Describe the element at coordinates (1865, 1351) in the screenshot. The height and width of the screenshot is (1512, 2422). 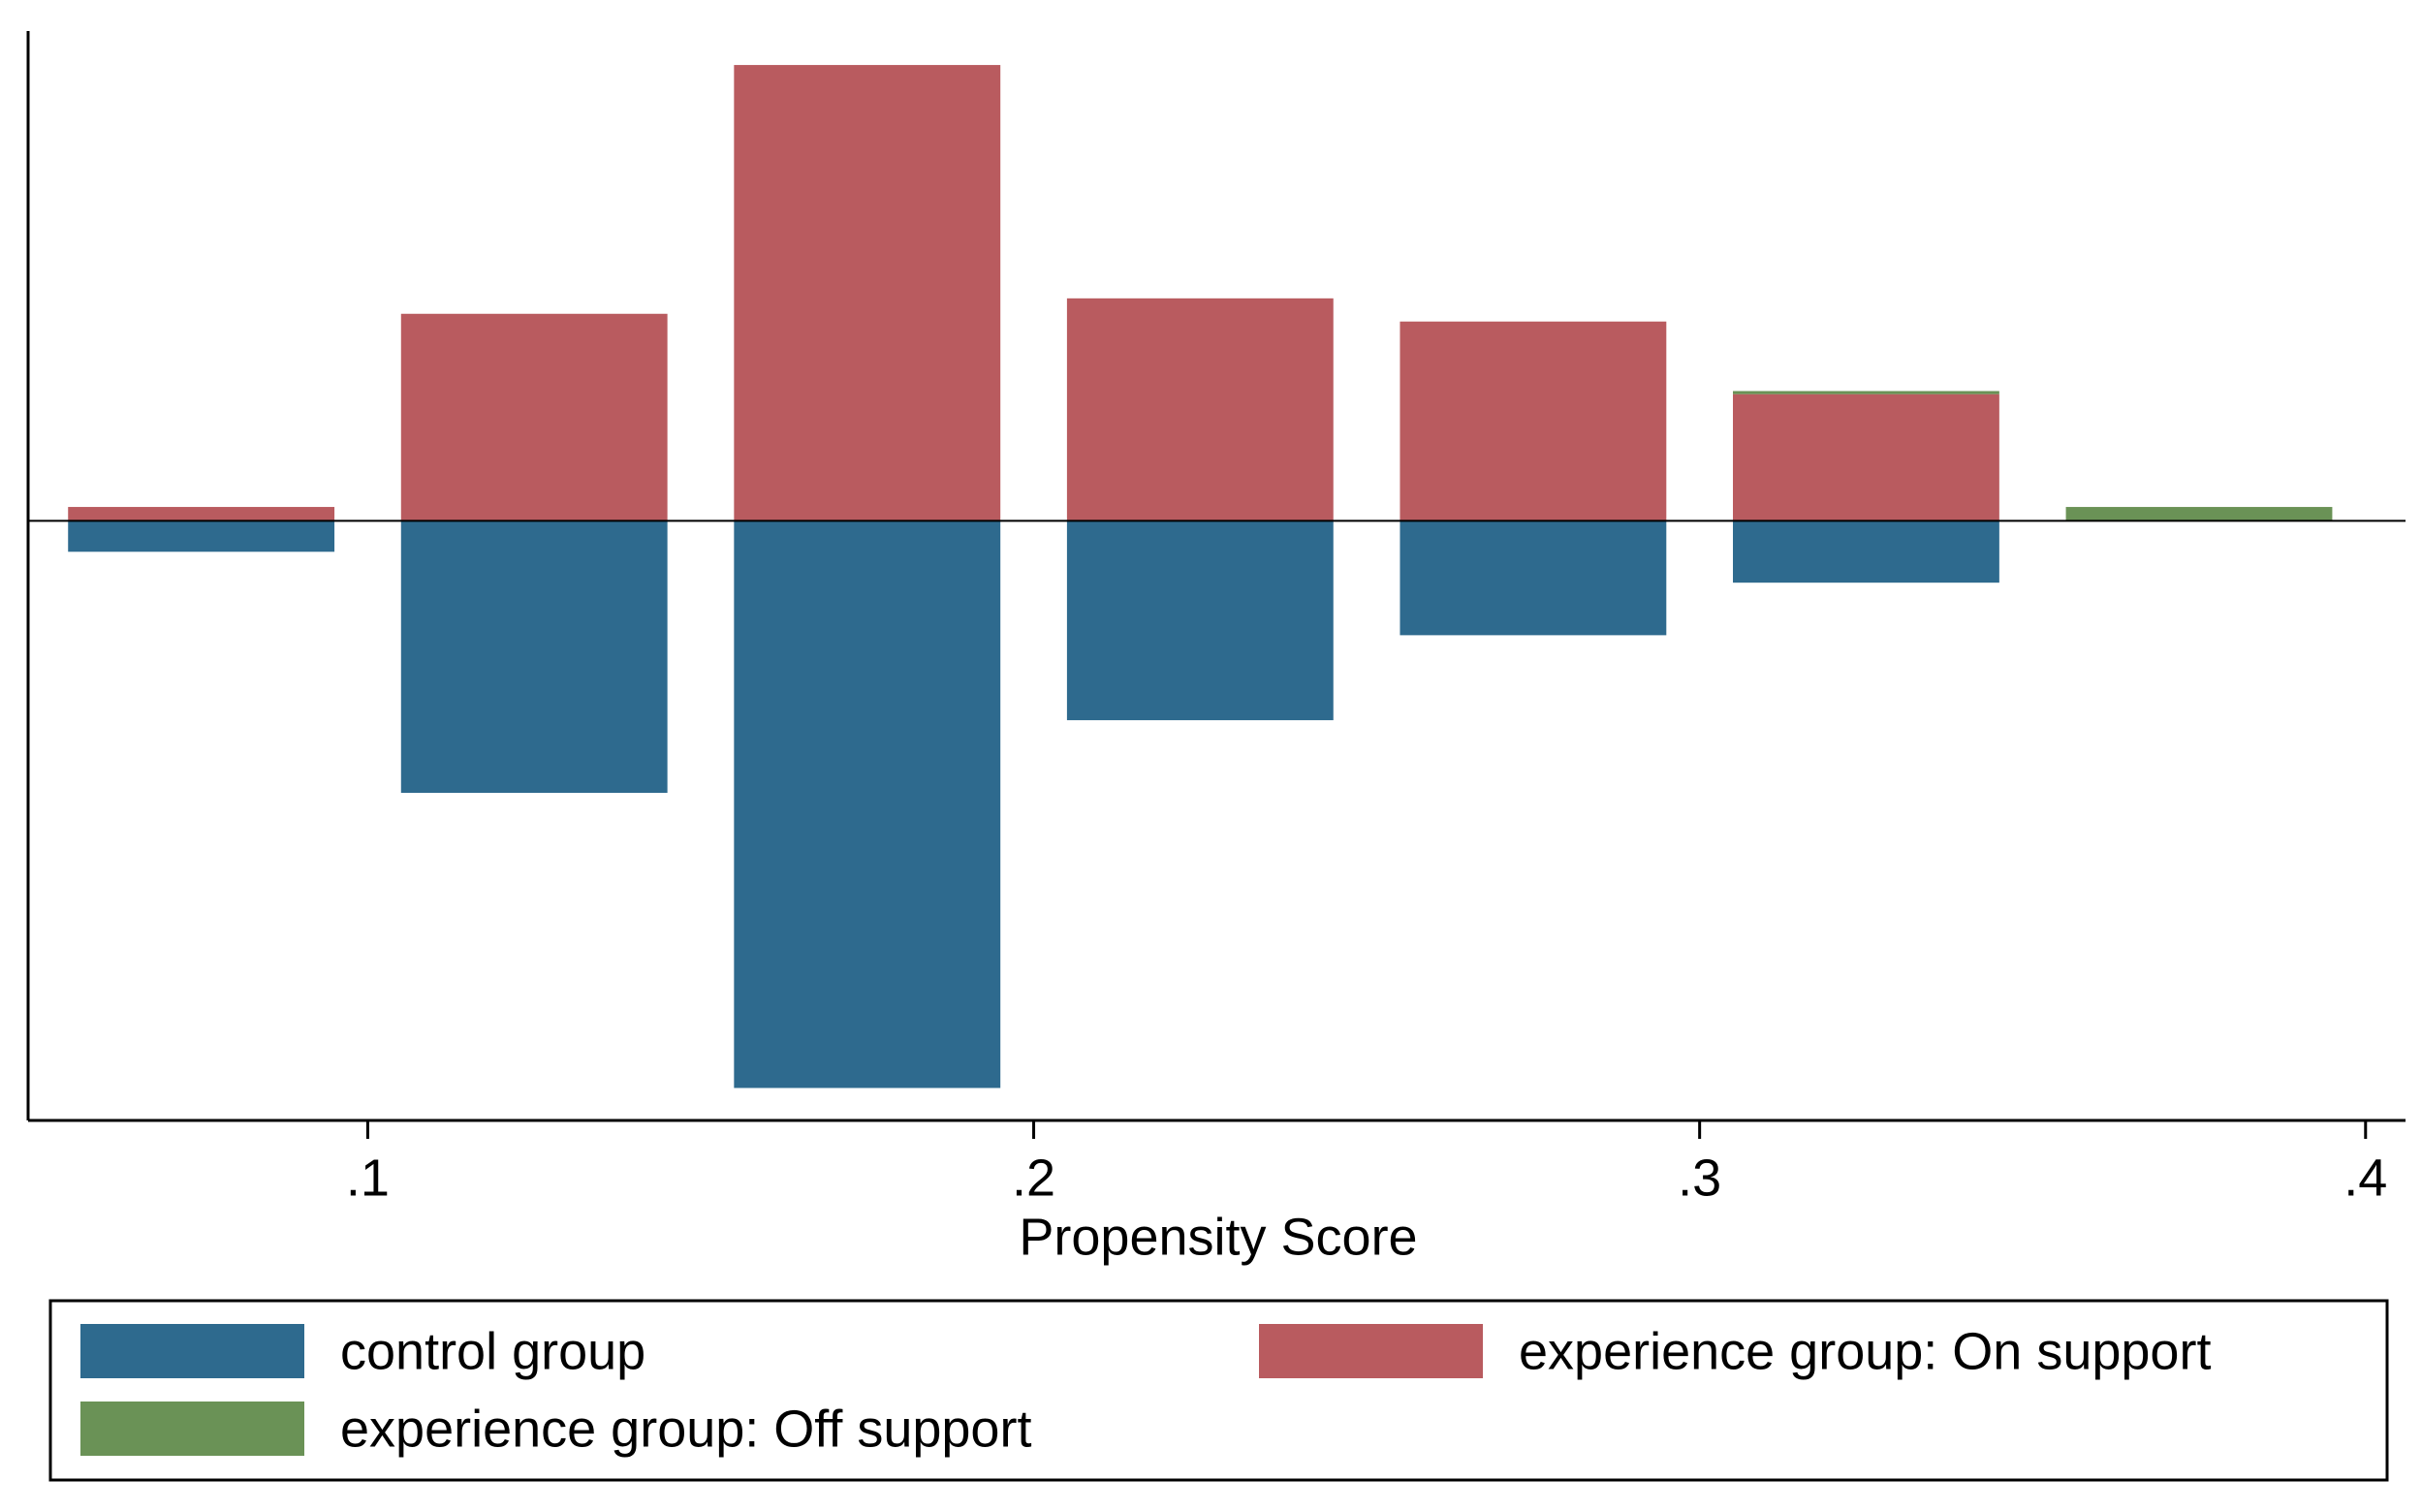
I see `legend-label: experience group: On support` at that location.